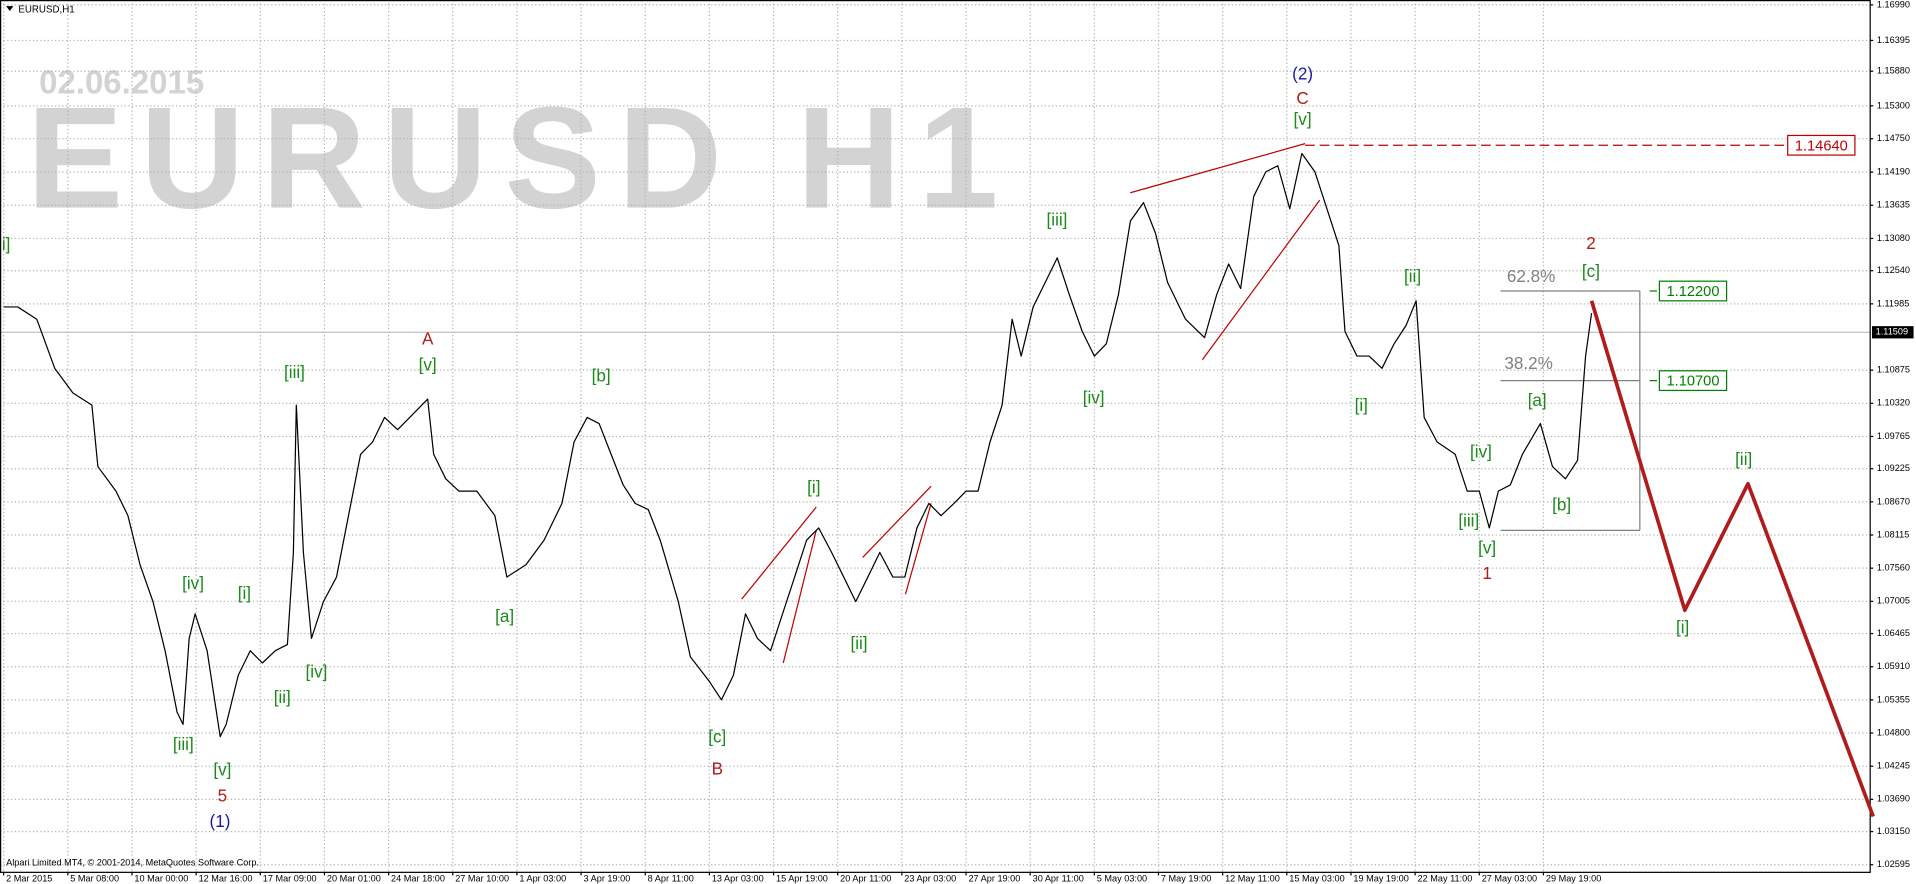  I want to click on watermark-date: 02.06.2015, so click(121, 82).